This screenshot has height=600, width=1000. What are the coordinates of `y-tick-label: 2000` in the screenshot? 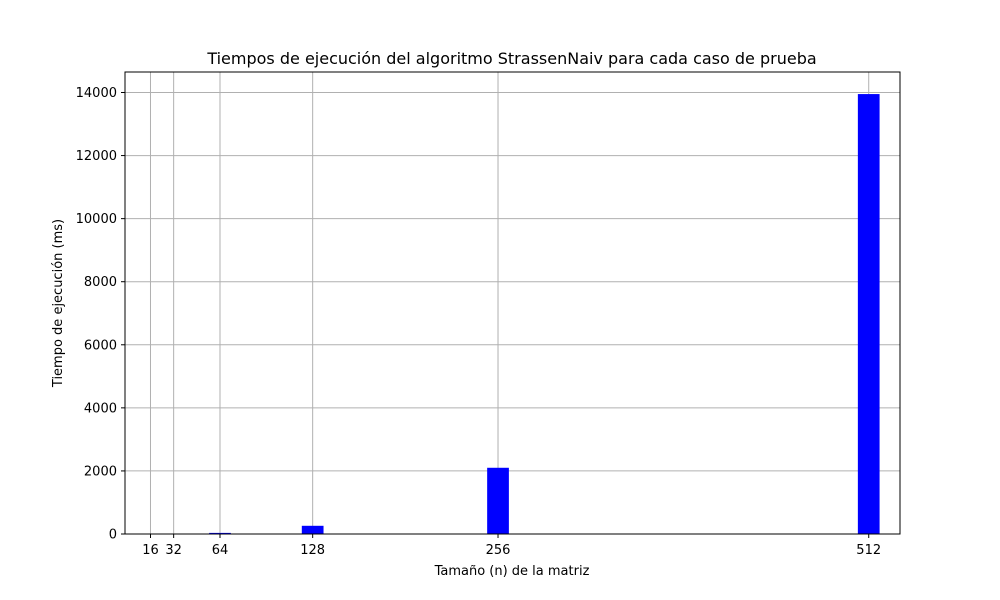 It's located at (100, 471).